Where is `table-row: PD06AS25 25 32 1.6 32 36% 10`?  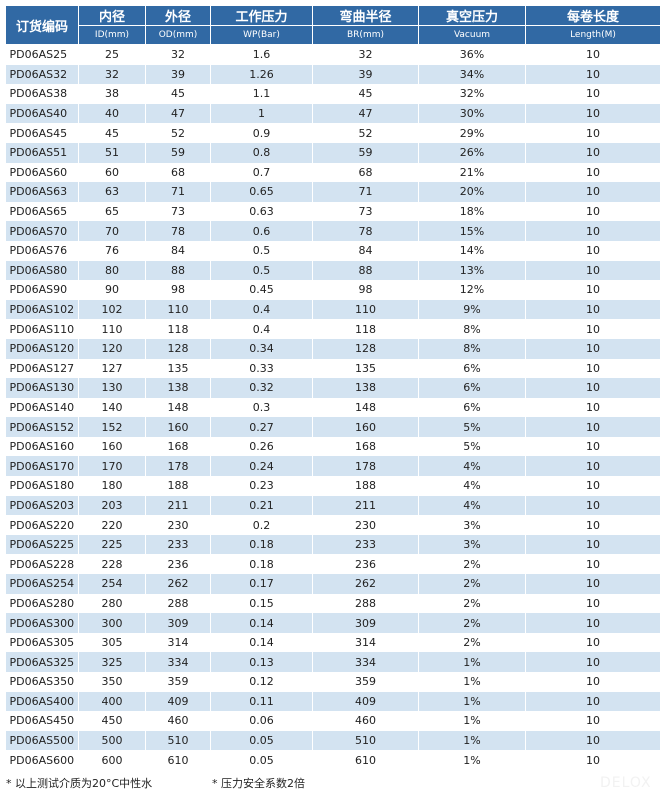
table-row: PD06AS25 25 32 1.6 32 36% 10 is located at coordinates (333, 54).